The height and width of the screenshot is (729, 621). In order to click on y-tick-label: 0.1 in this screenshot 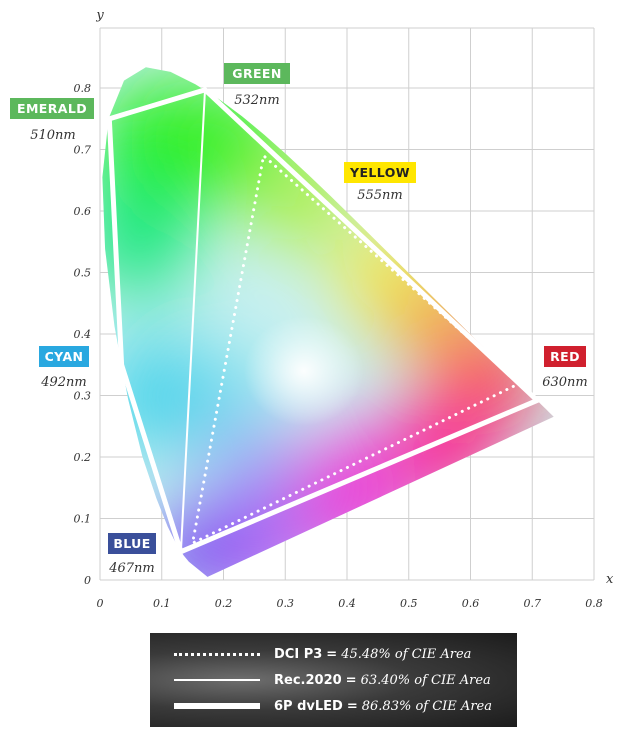, I will do `click(83, 519)`.